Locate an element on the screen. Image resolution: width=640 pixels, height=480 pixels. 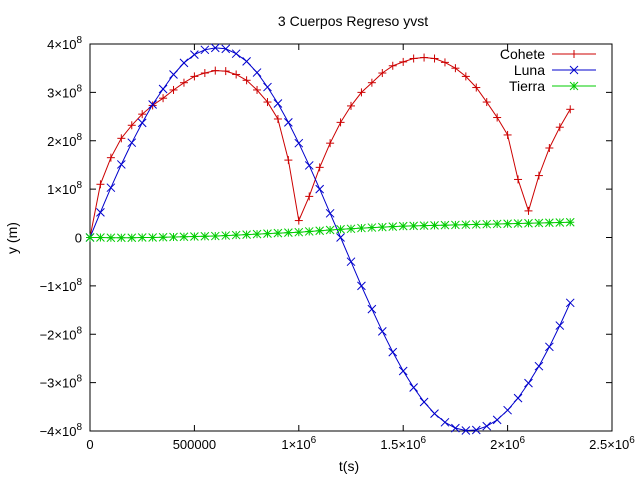
legend-label: Luna is located at coordinates (529, 70).